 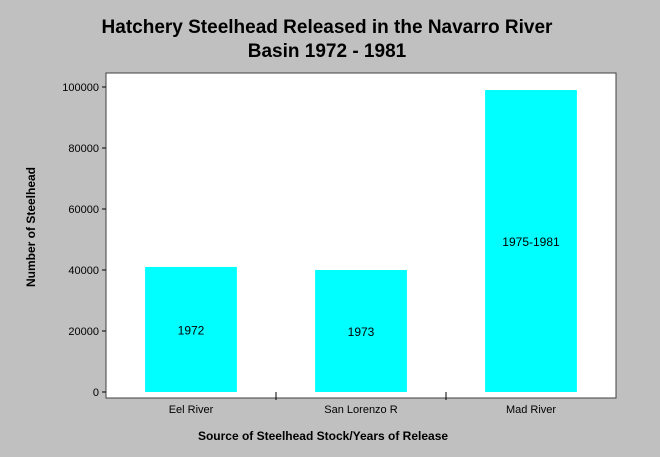 I want to click on x-tick-label: Eel River, so click(x=191, y=410).